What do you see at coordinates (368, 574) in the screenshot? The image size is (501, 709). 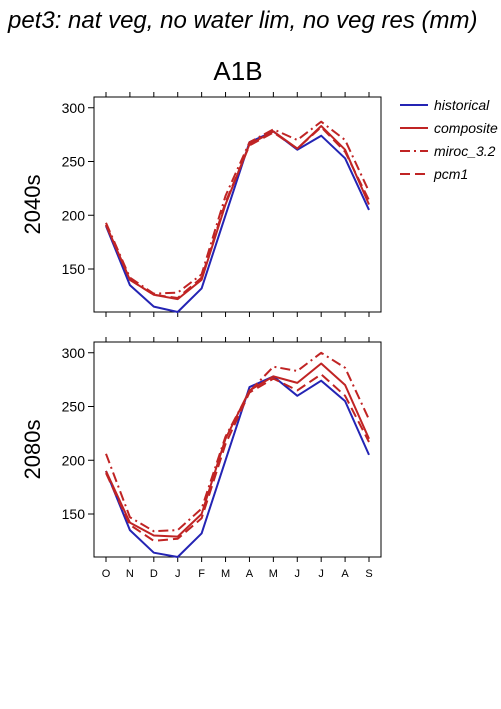 I see `x-tick-label: S` at bounding box center [368, 574].